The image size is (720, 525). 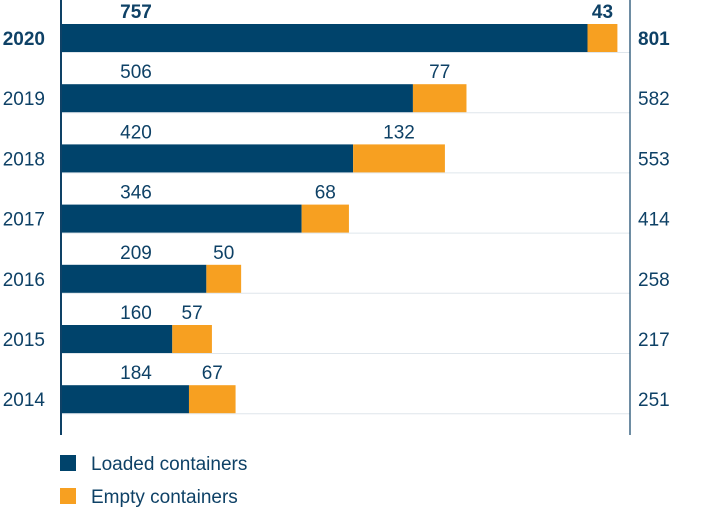 What do you see at coordinates (223, 253) in the screenshot?
I see `value-label-empty-2016: 50` at bounding box center [223, 253].